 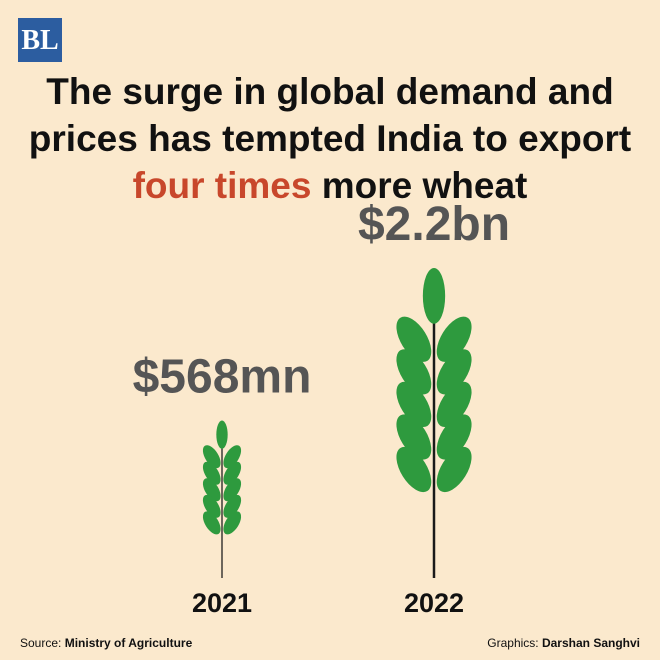 What do you see at coordinates (128, 643) in the screenshot?
I see `source-name: Ministry of Agriculture` at bounding box center [128, 643].